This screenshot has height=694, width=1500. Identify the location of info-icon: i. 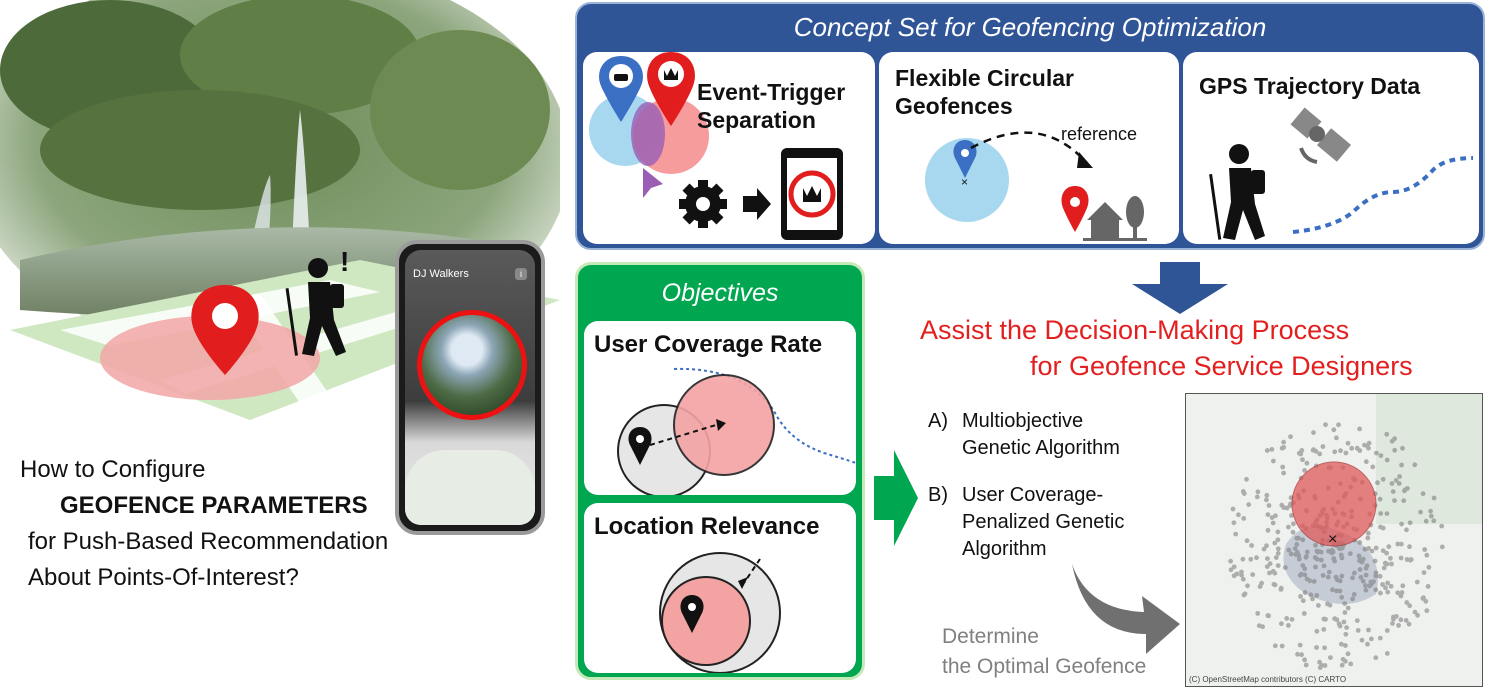
(521, 274).